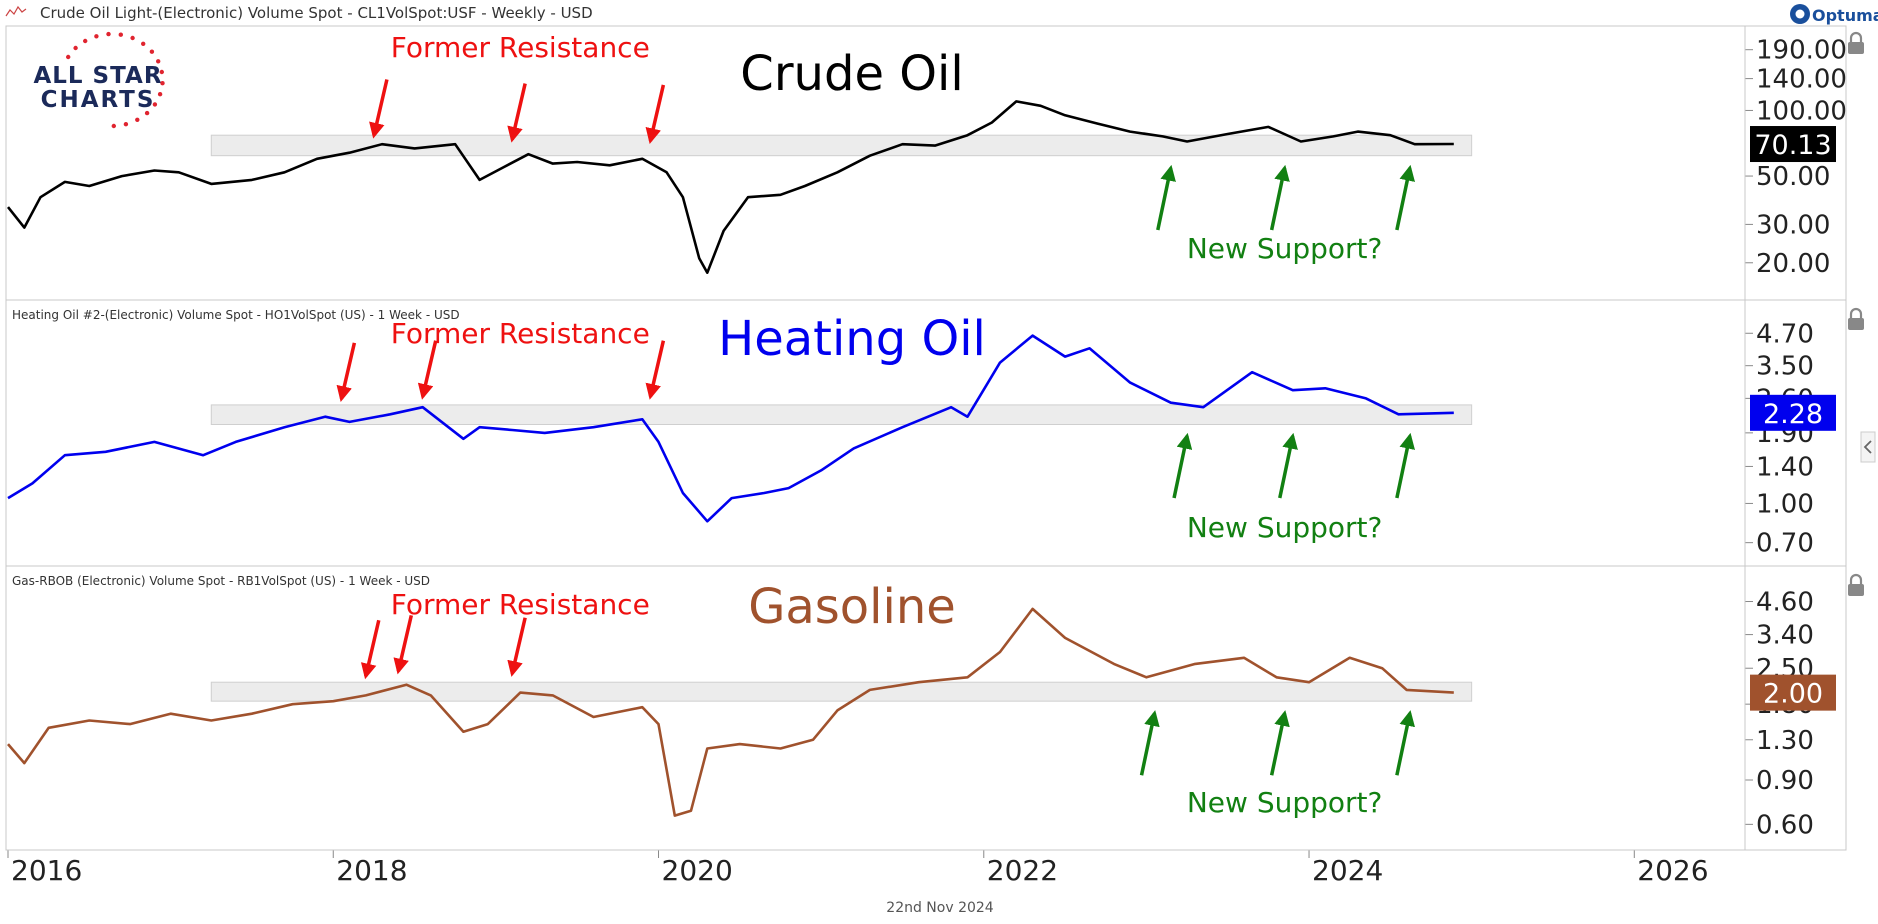 Image resolution: width=1878 pixels, height=924 pixels. Describe the element at coordinates (852, 607) in the screenshot. I see `chart-title: Gasoline` at that location.